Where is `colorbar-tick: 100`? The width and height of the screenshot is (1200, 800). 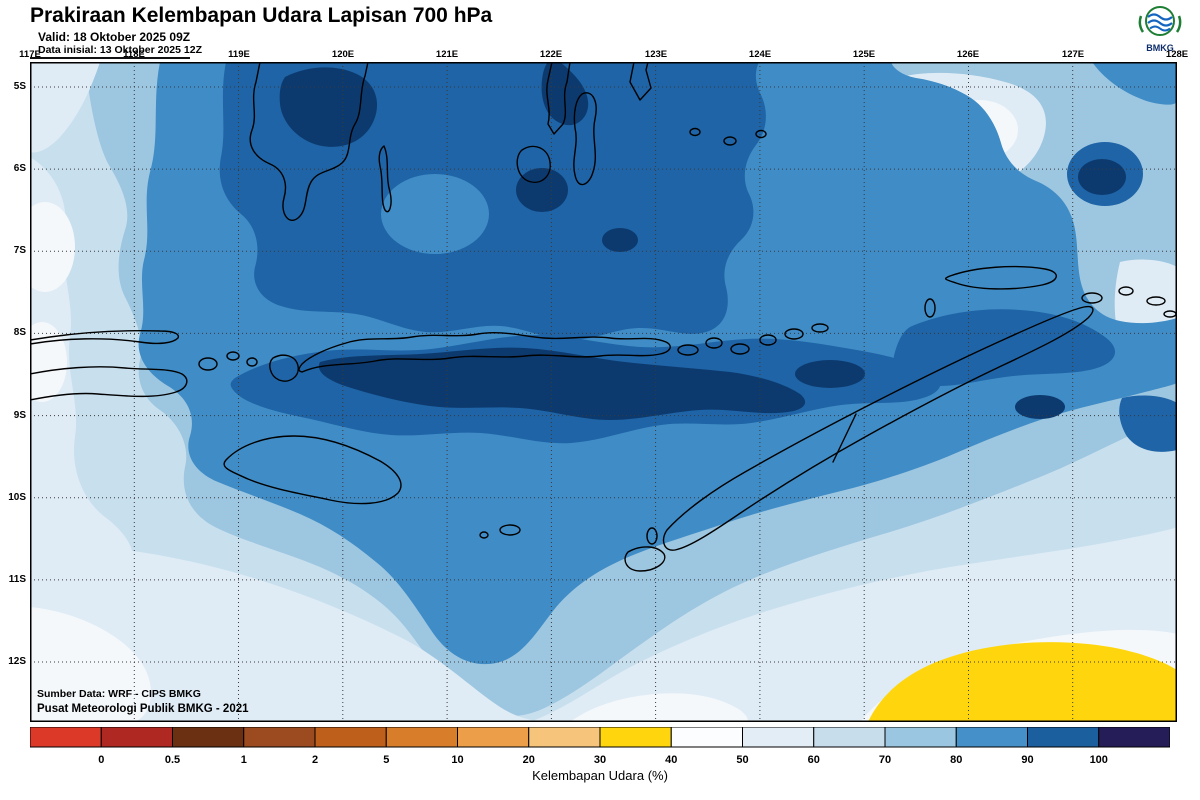
colorbar-tick: 100 is located at coordinates (1099, 760).